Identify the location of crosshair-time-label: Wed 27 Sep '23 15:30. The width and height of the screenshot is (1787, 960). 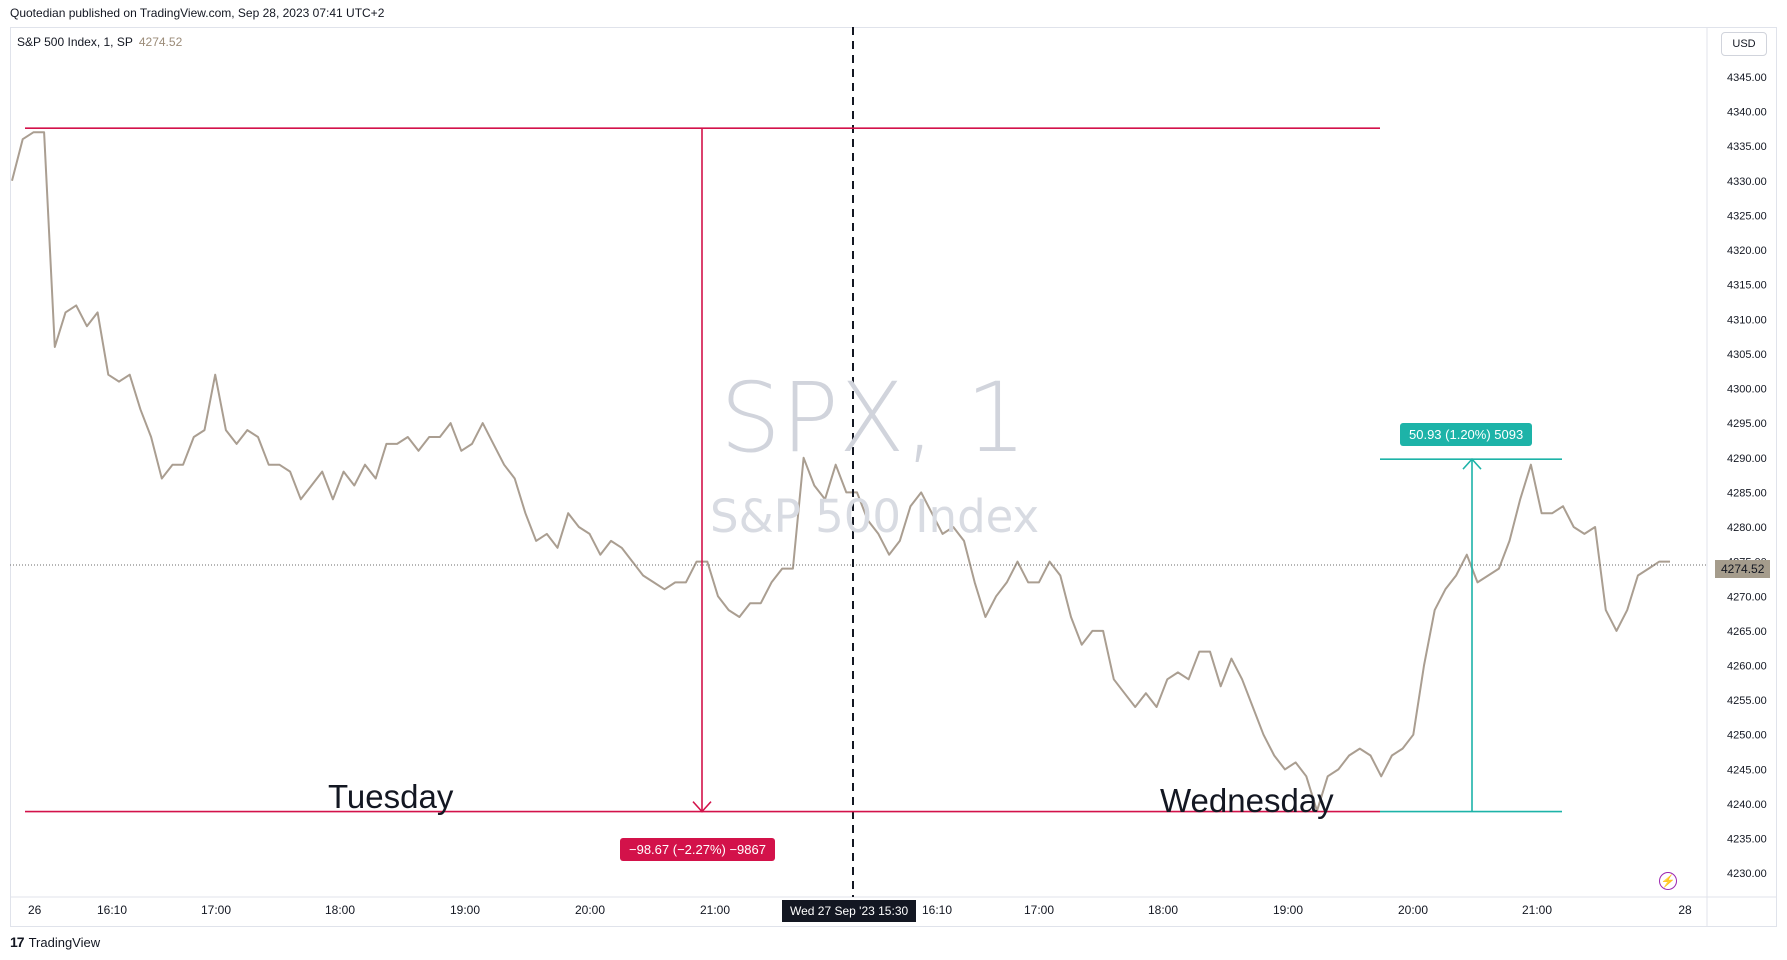
(849, 911).